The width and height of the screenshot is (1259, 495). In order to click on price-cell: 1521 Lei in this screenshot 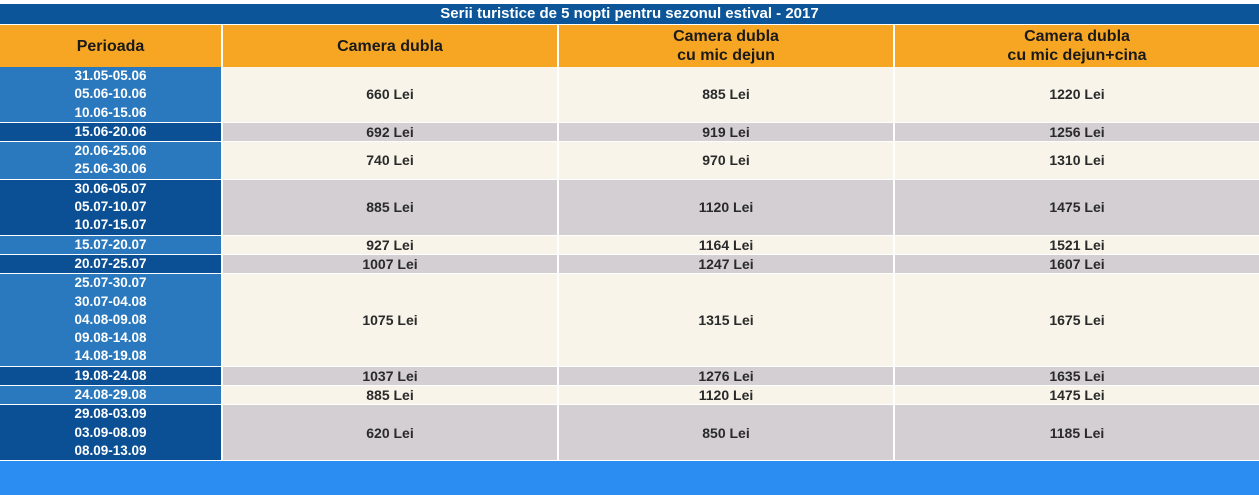, I will do `click(1077, 244)`.